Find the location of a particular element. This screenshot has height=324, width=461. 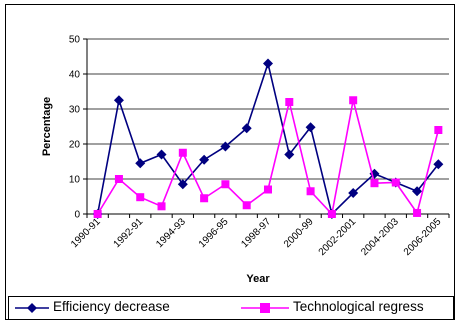

x-tick-label: 1996-95 is located at coordinates (214, 233).